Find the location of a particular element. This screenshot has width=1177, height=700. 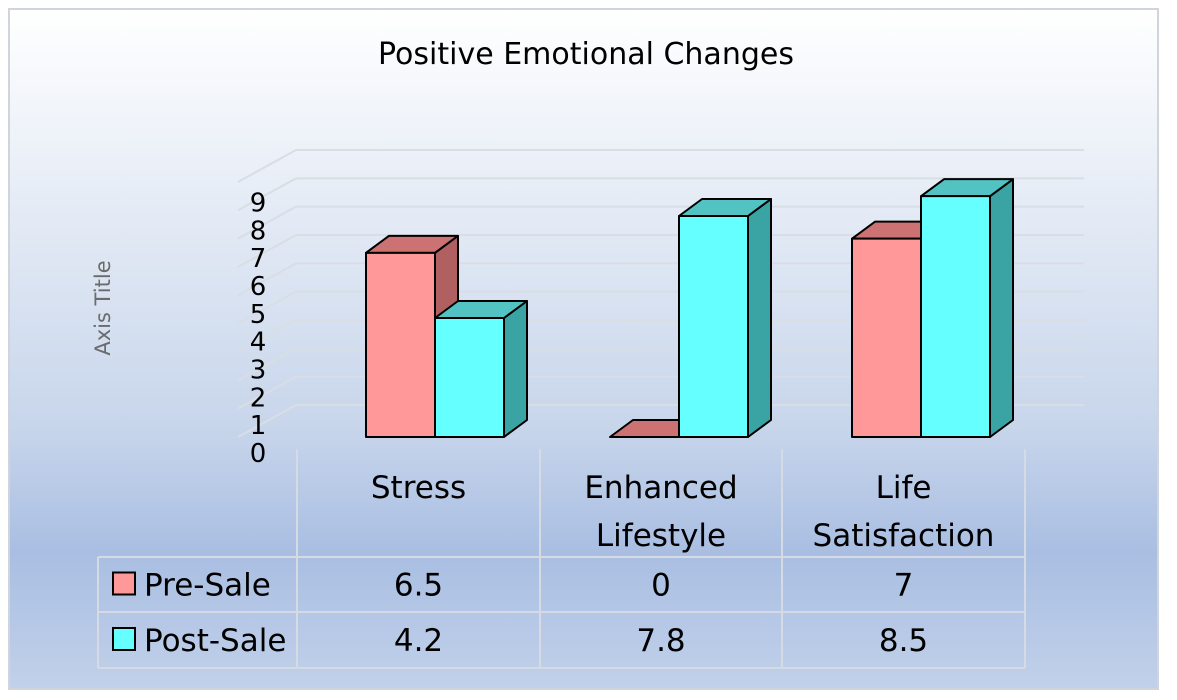

category-label: Stress is located at coordinates (418, 488).